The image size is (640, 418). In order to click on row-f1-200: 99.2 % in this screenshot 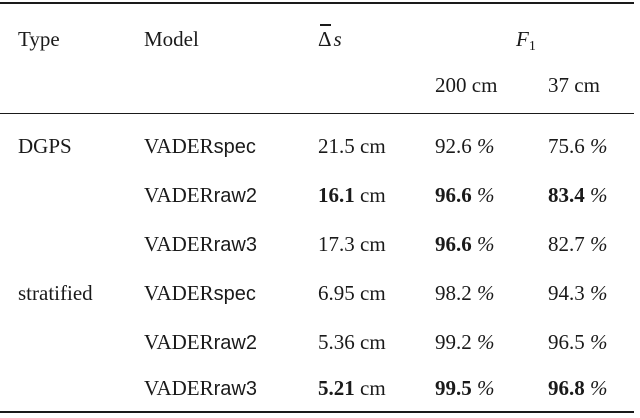, I will do `click(465, 342)`.